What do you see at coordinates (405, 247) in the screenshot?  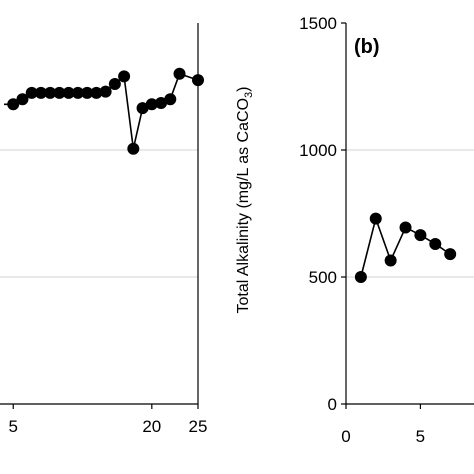 I see `panel-b-series-points` at bounding box center [405, 247].